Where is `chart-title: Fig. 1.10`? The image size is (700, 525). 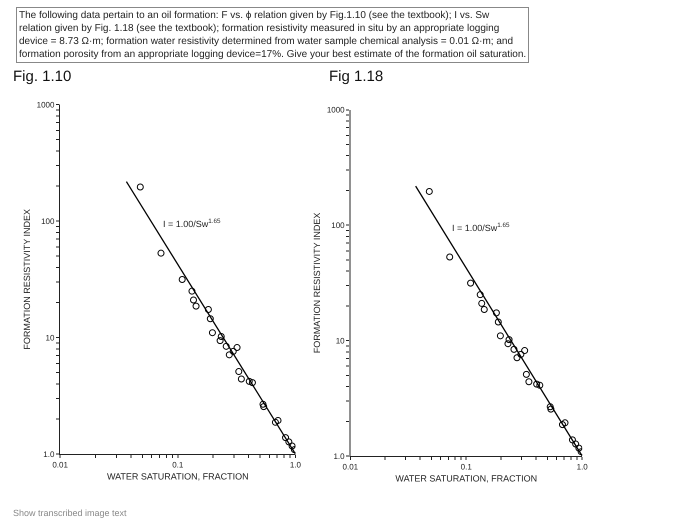
chart-title: Fig. 1.10 is located at coordinates (42, 76).